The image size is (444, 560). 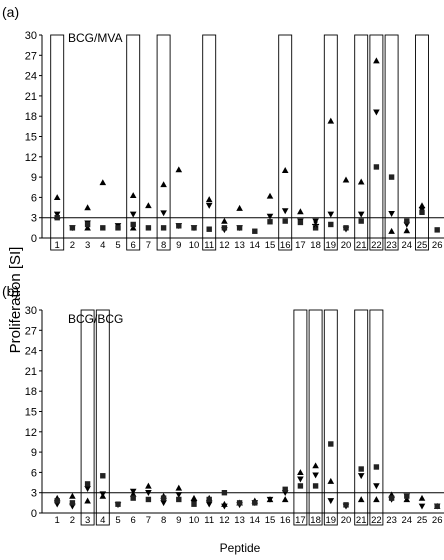 I want to click on x-tick-label: 12, so click(x=224, y=245).